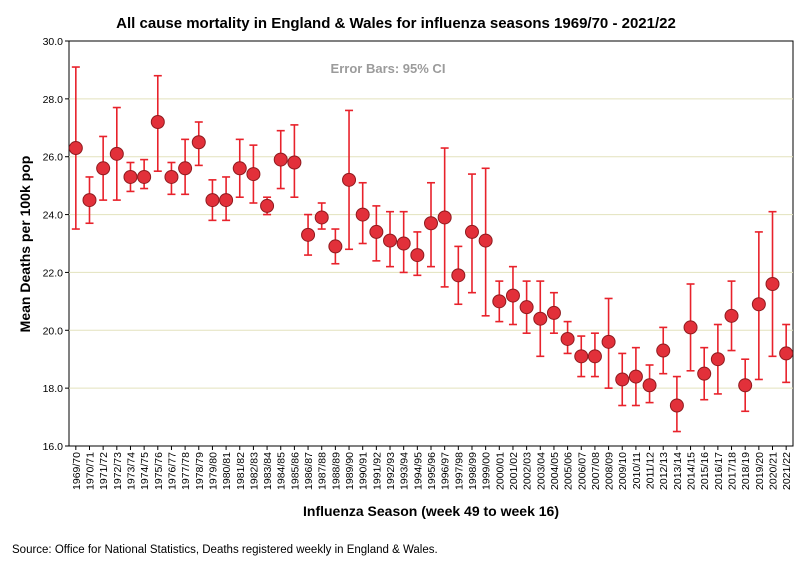 The width and height of the screenshot is (803, 563). I want to click on x-tick-label: 1982/83, so click(254, 471).